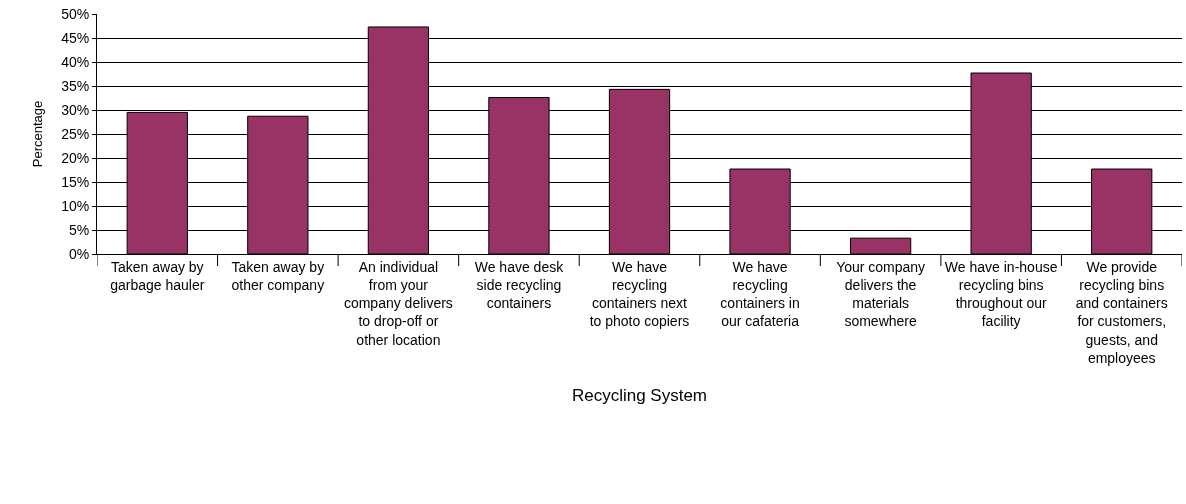  I want to click on x-axis-title: Recycling System, so click(639, 396).